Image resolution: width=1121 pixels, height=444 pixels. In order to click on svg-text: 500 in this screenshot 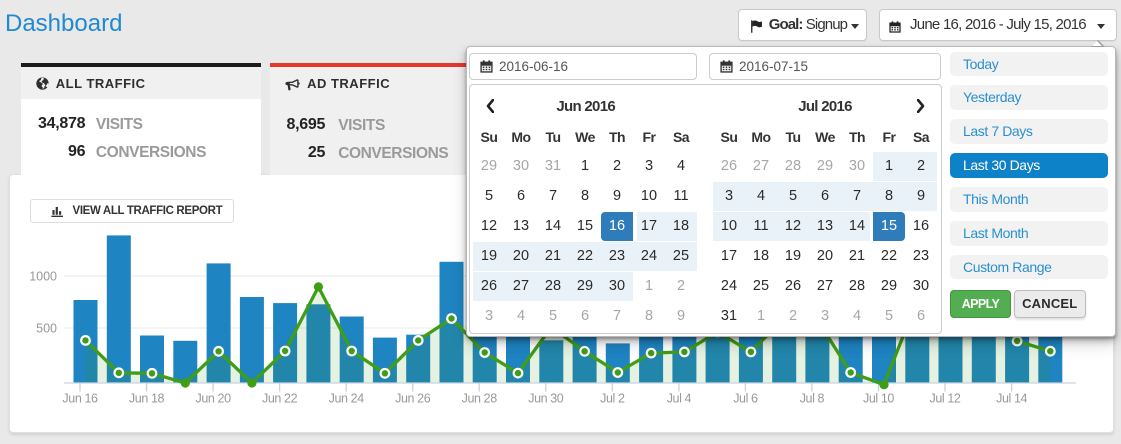, I will do `click(46, 329)`.